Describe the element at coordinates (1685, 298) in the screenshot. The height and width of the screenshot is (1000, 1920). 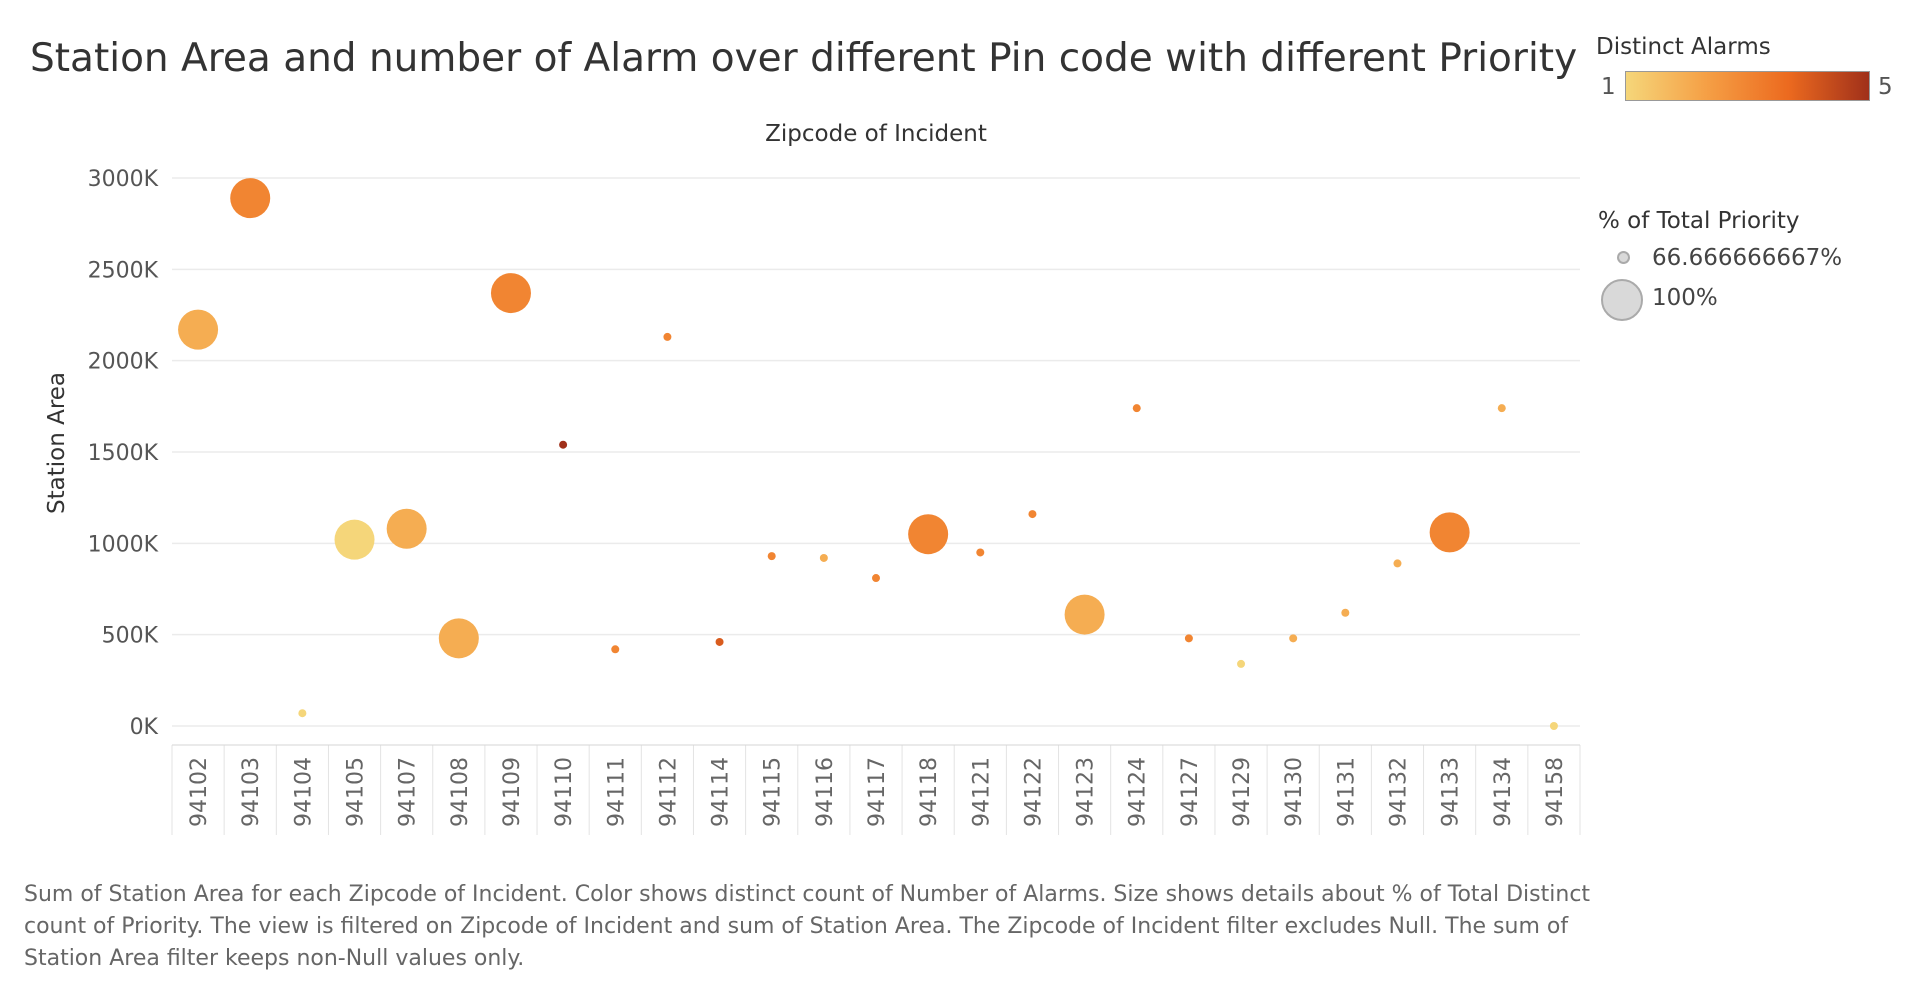
I see `size-legend-large-label: 100%` at that location.